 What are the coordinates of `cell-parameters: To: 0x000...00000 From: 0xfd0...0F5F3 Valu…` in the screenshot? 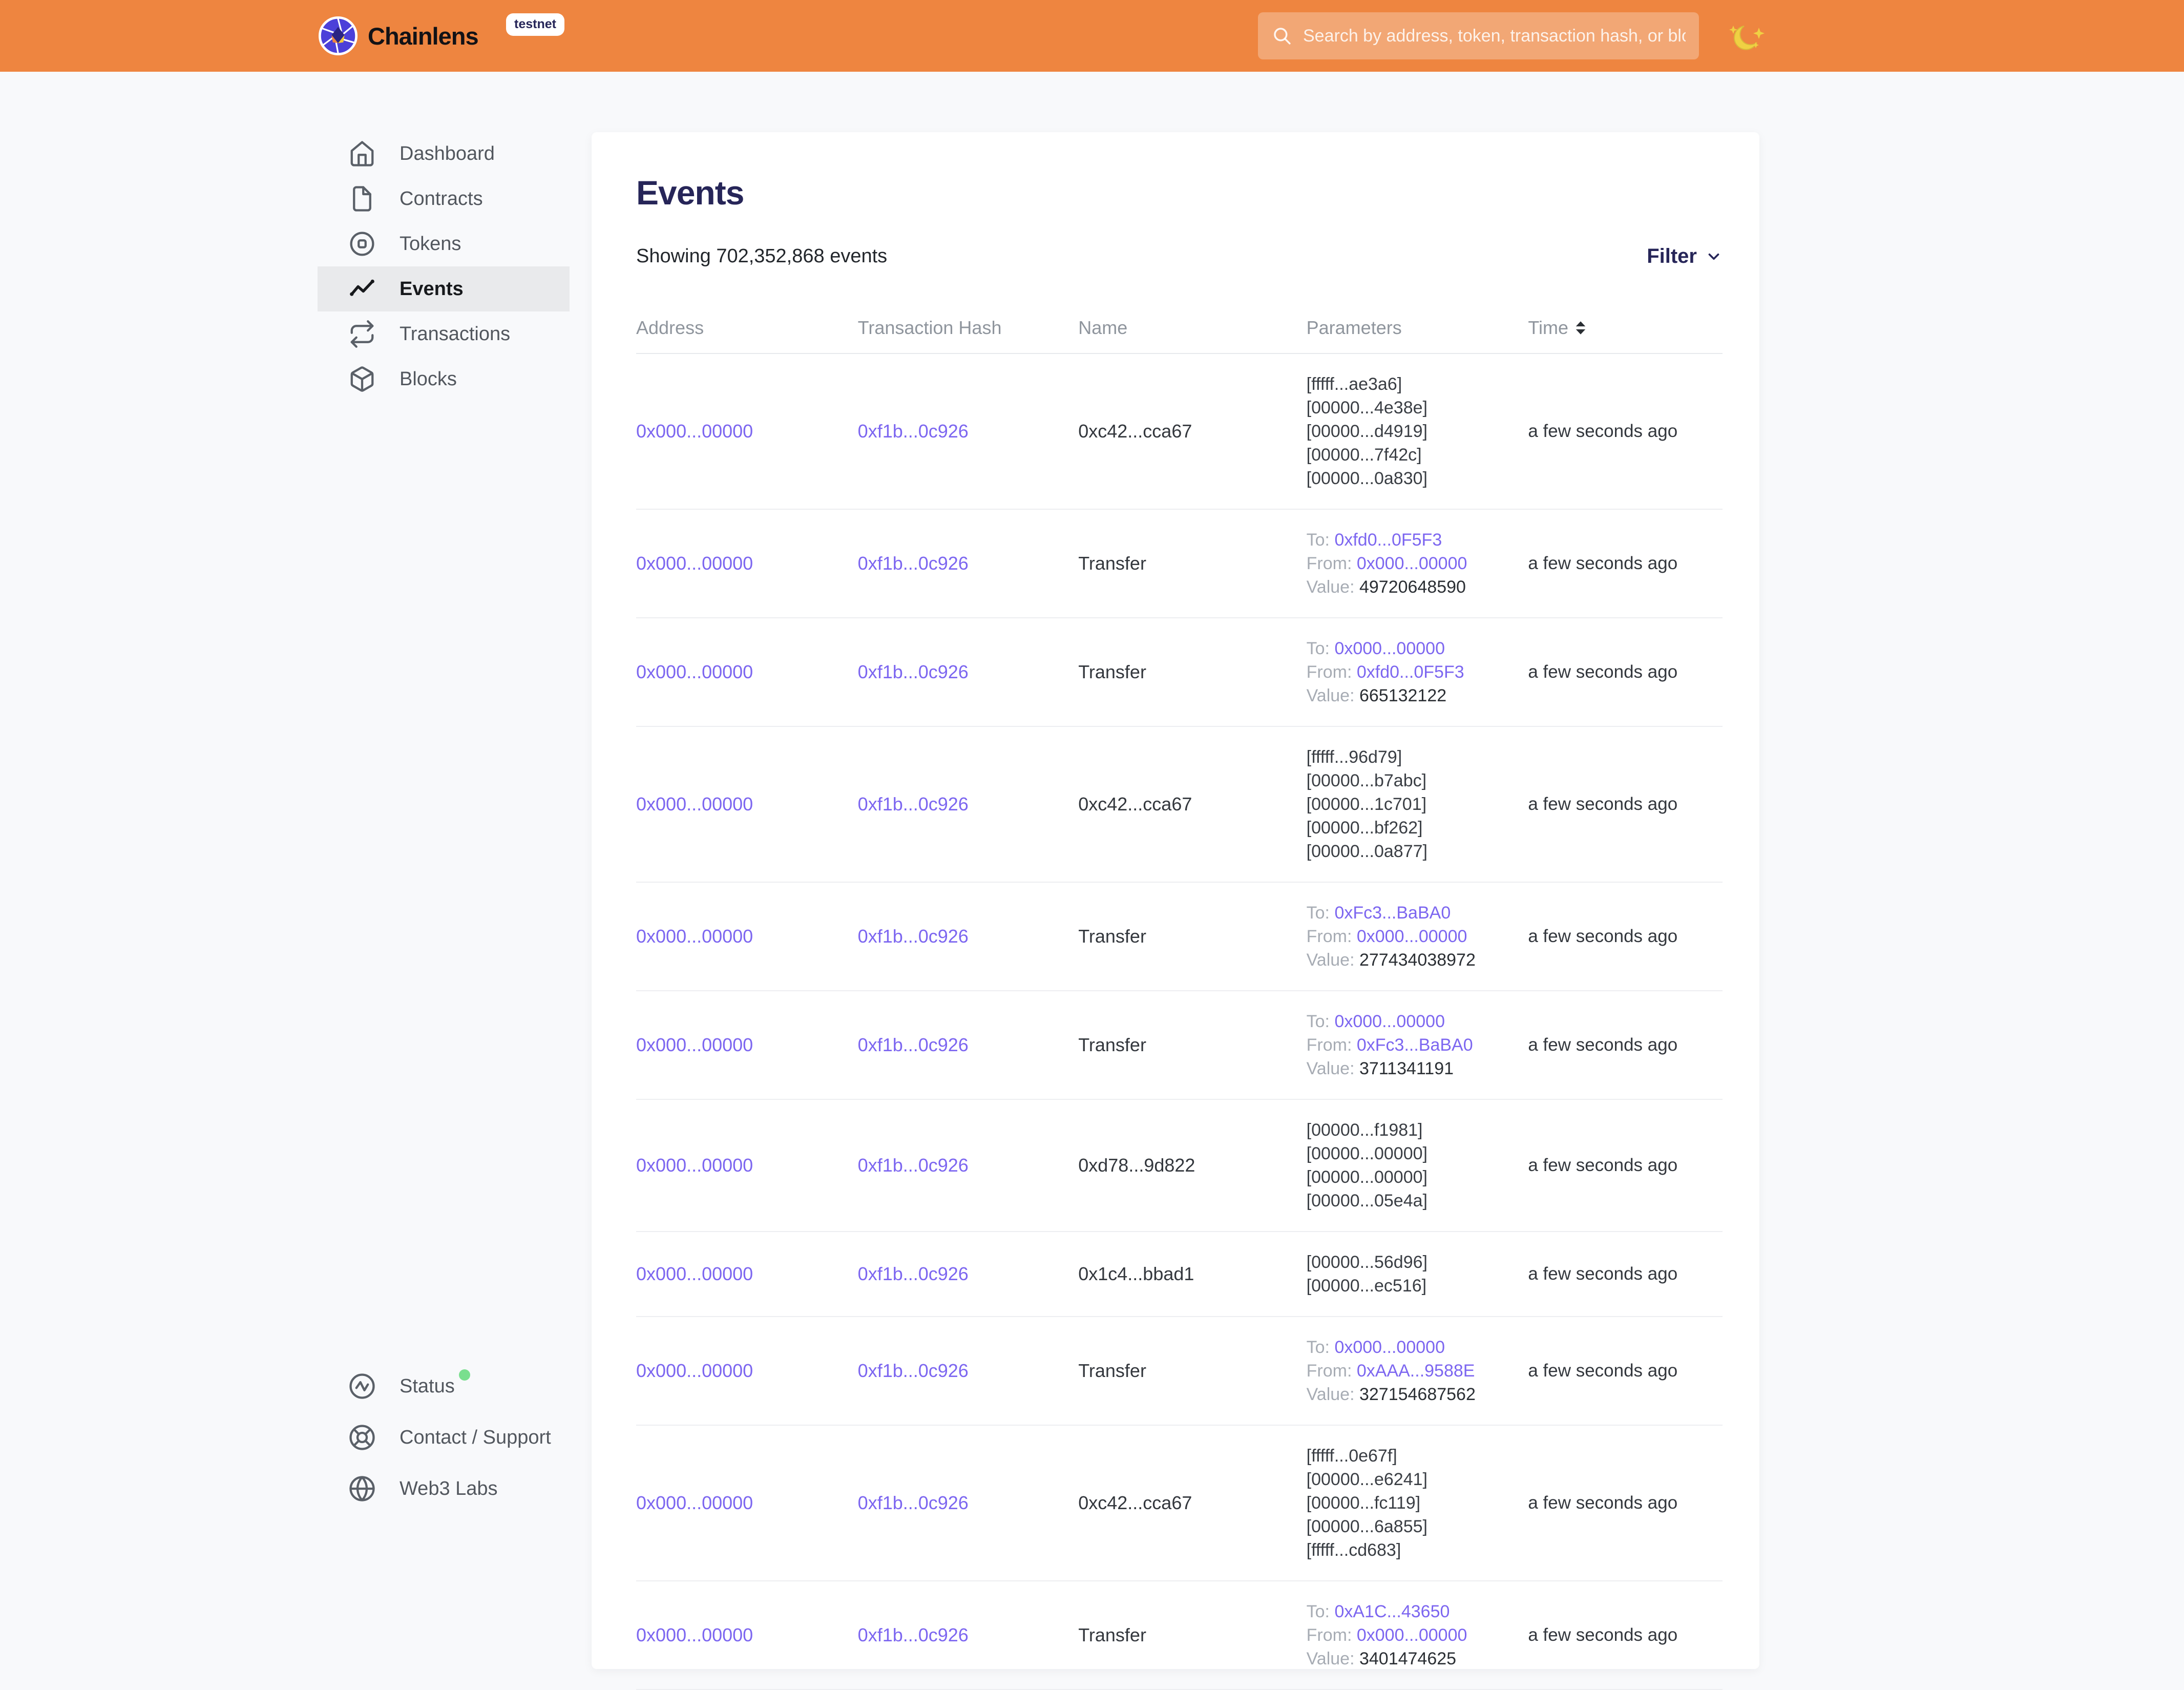 It's located at (1417, 672).